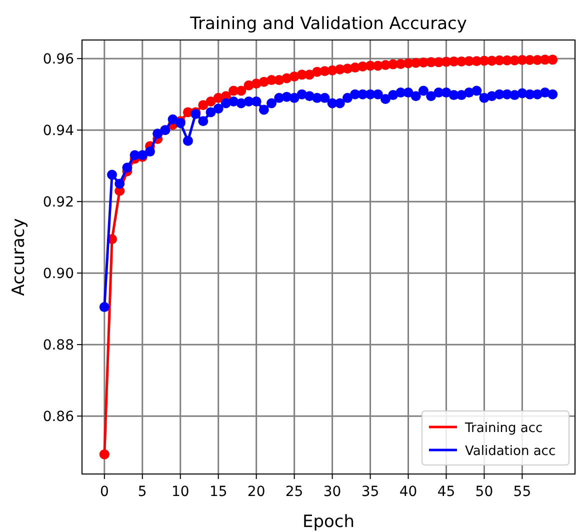 This screenshot has width=576, height=532. I want to click on legend-label: Validation acc, so click(510, 451).